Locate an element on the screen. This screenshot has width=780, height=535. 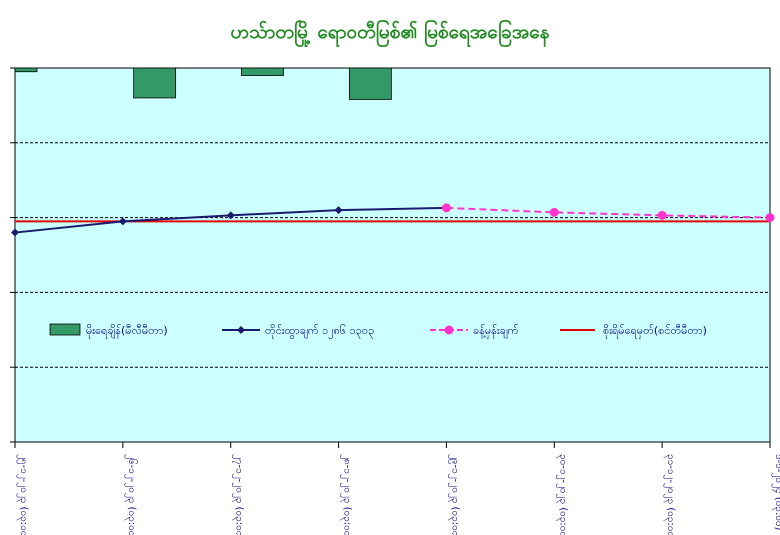
legend-item: စိုးရိမ်ရေမှတ်(စင်တီမီတာ) is located at coordinates (633, 331).